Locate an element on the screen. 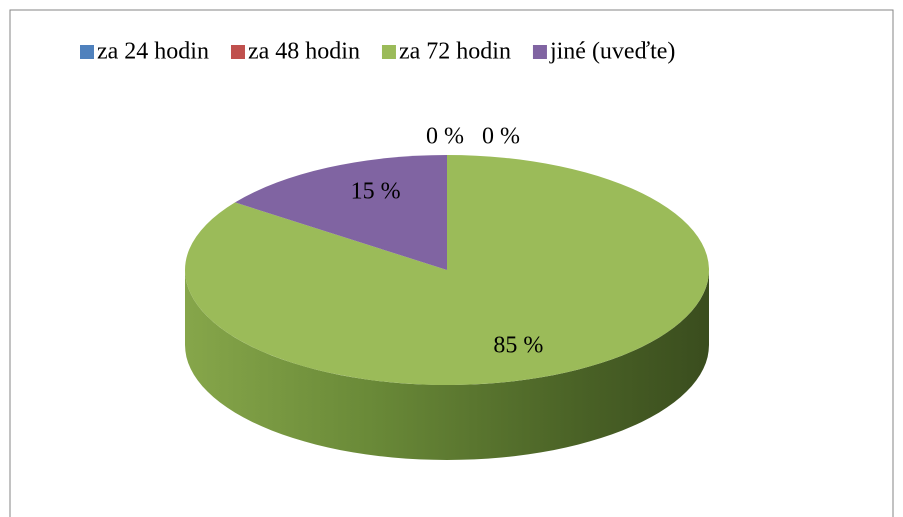 This screenshot has height=517, width=903. legend-label: jiné (uveďte) is located at coordinates (612, 52).